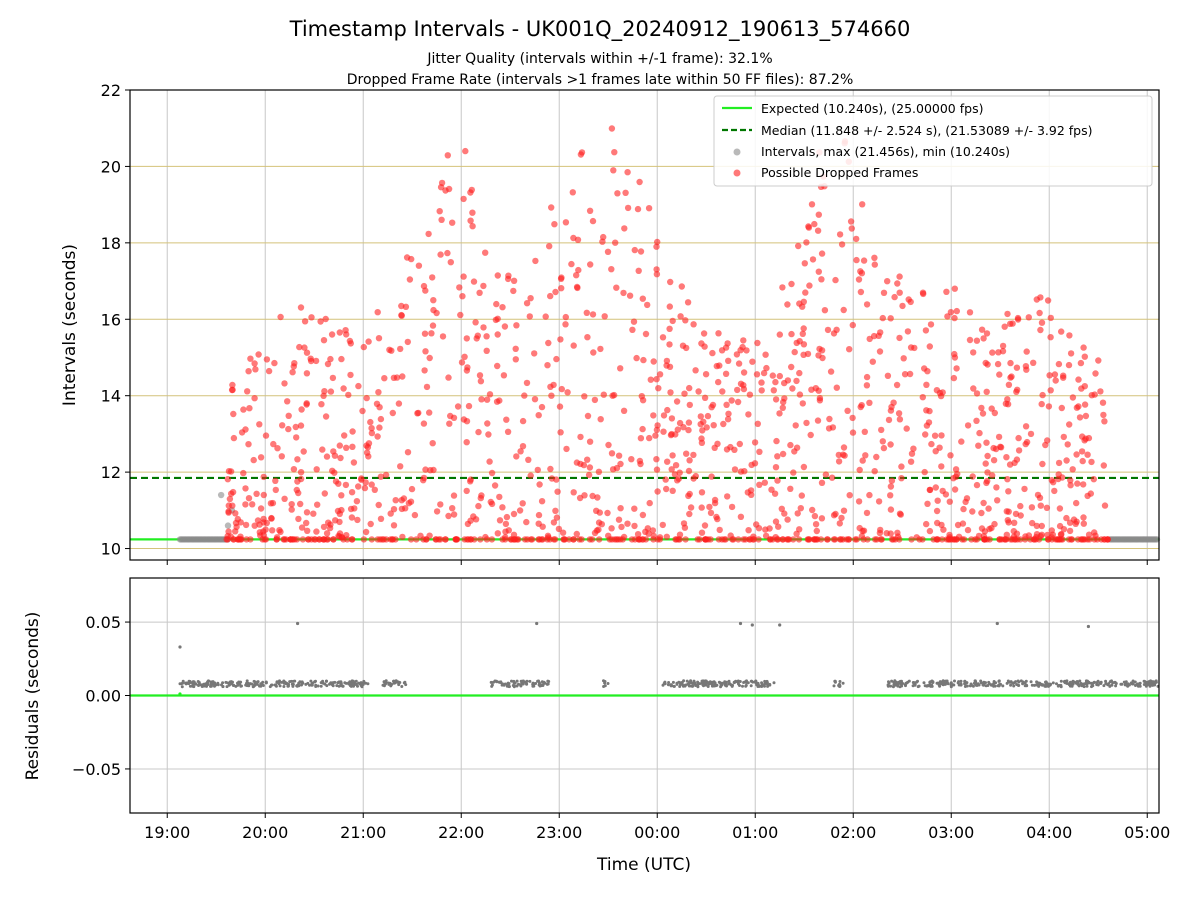 Image resolution: width=1200 pixels, height=900 pixels. Describe the element at coordinates (872, 108) in the screenshot. I see `legend-expected-label: Expected (10.240s), (25.00000 fps)` at that location.